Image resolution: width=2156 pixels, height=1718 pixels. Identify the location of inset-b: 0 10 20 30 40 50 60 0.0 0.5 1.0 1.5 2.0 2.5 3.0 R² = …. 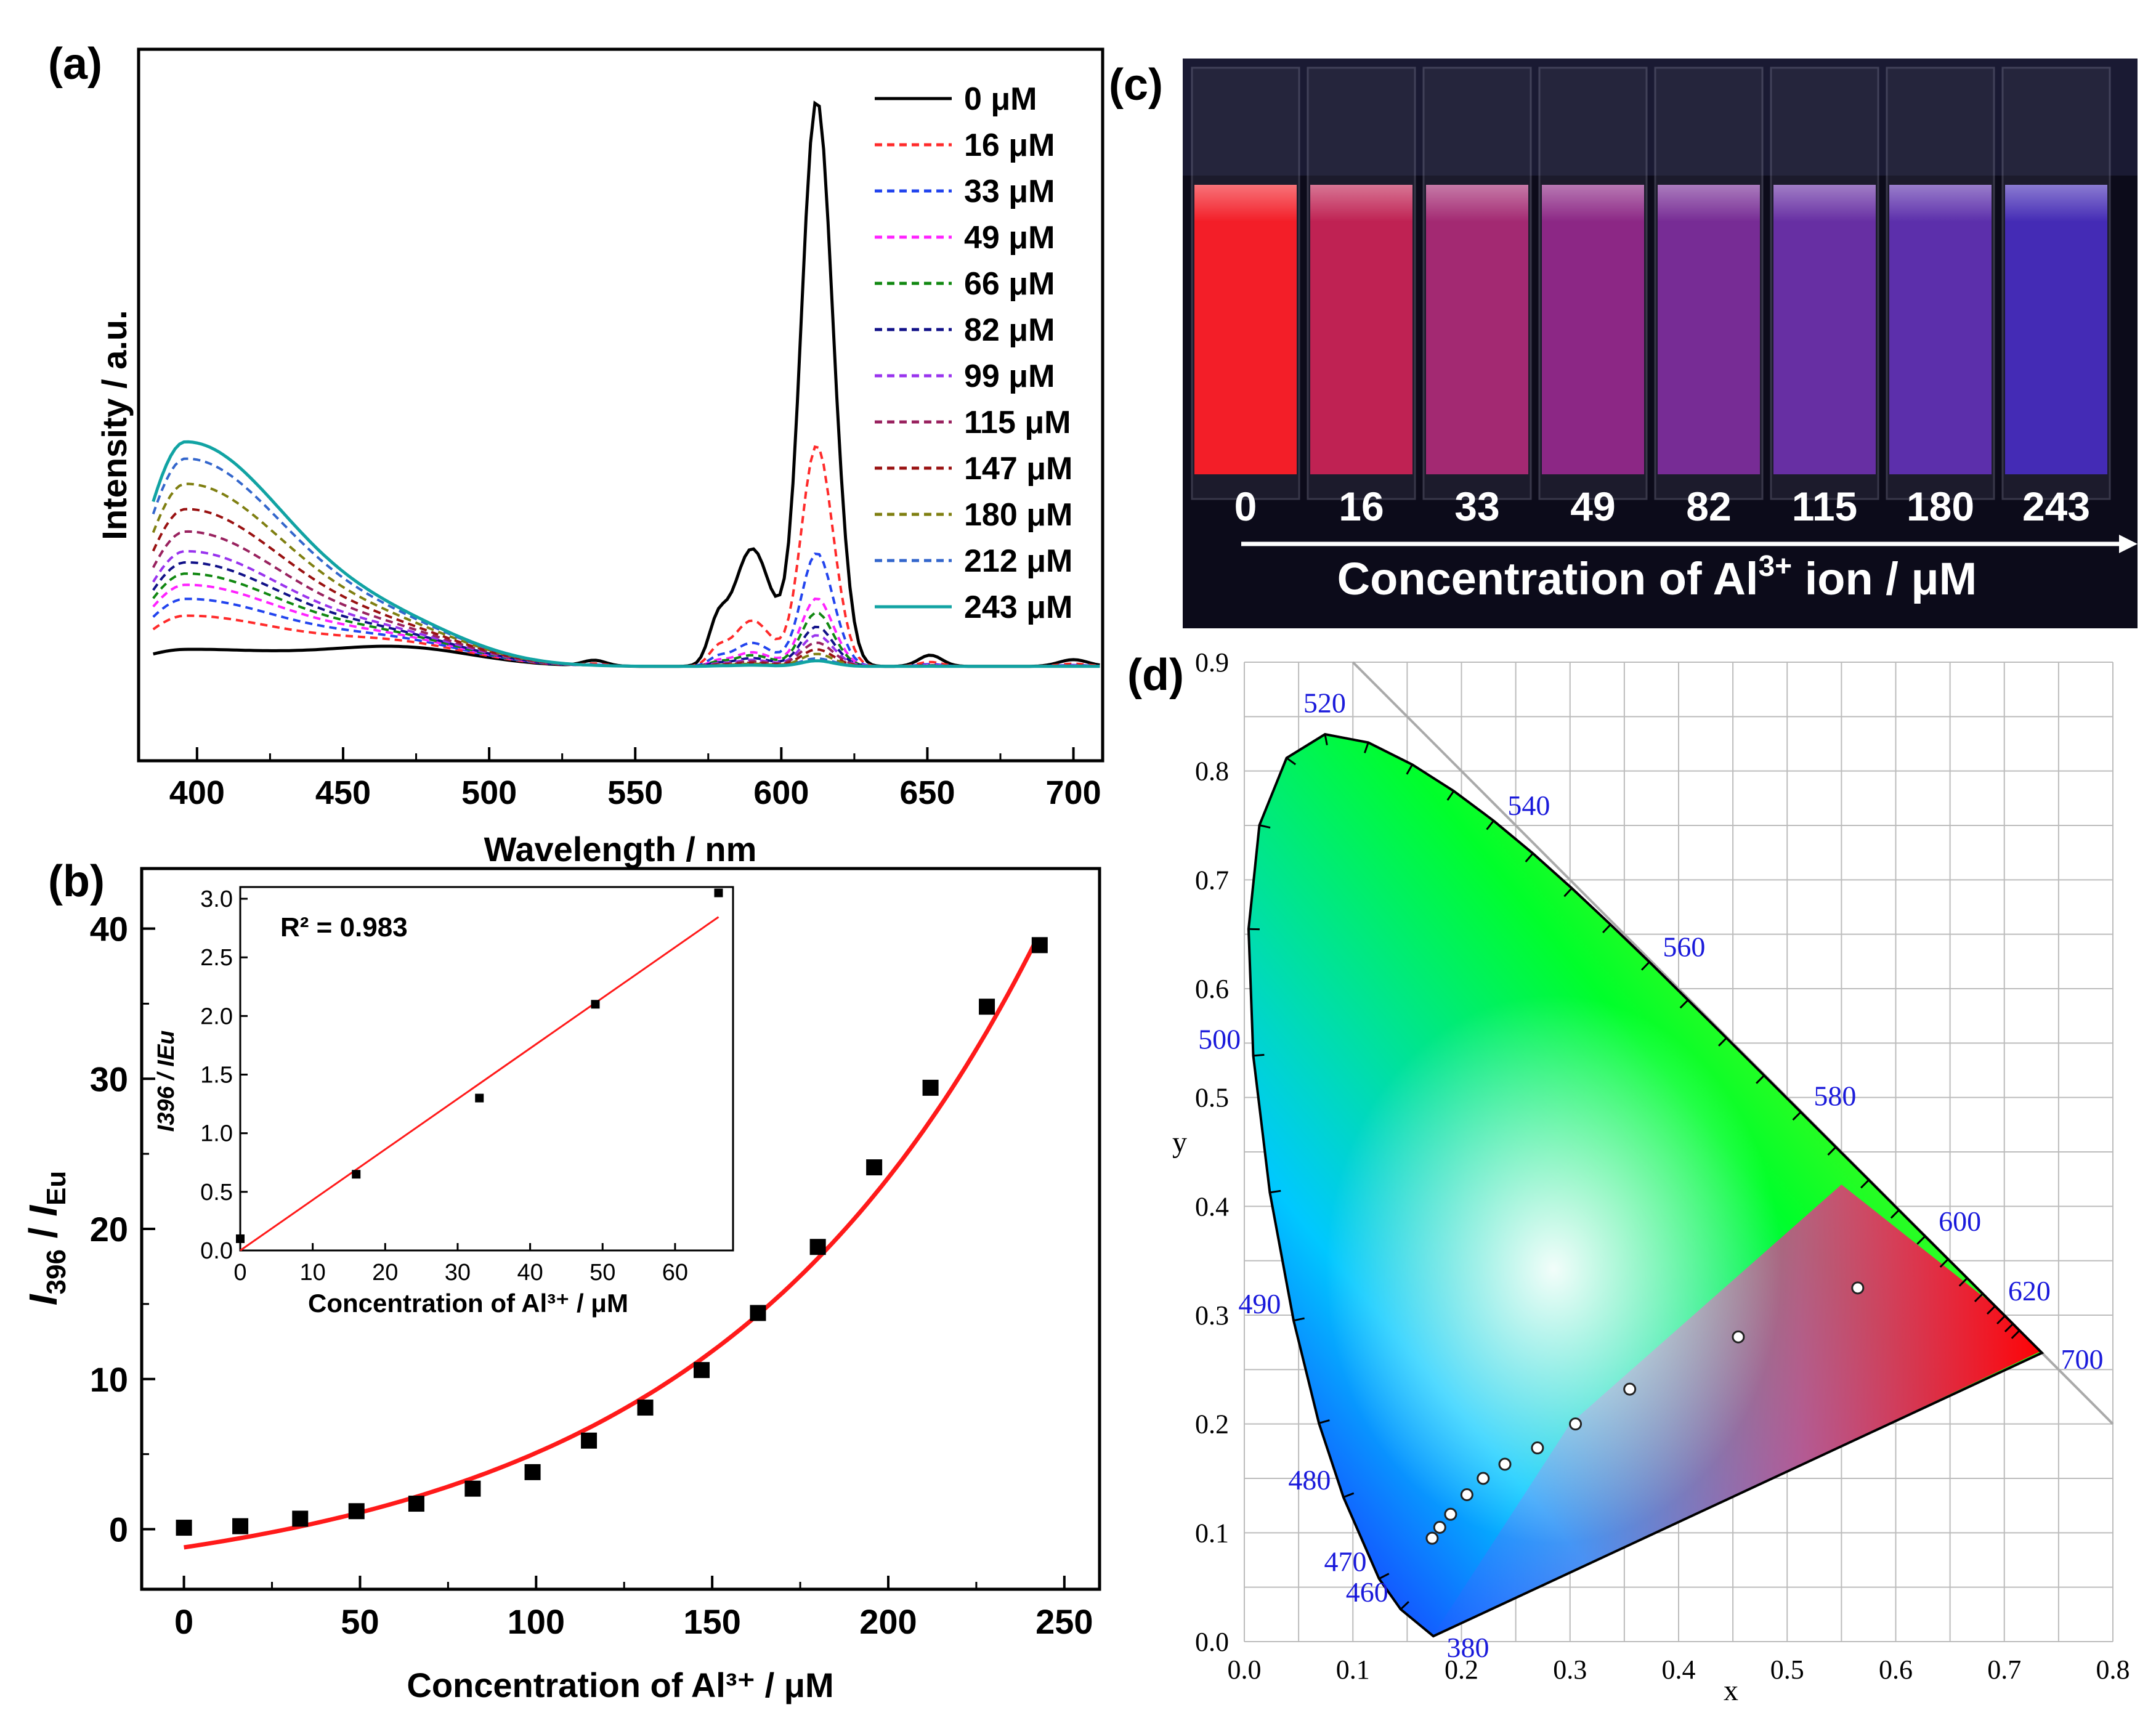
(443, 1102).